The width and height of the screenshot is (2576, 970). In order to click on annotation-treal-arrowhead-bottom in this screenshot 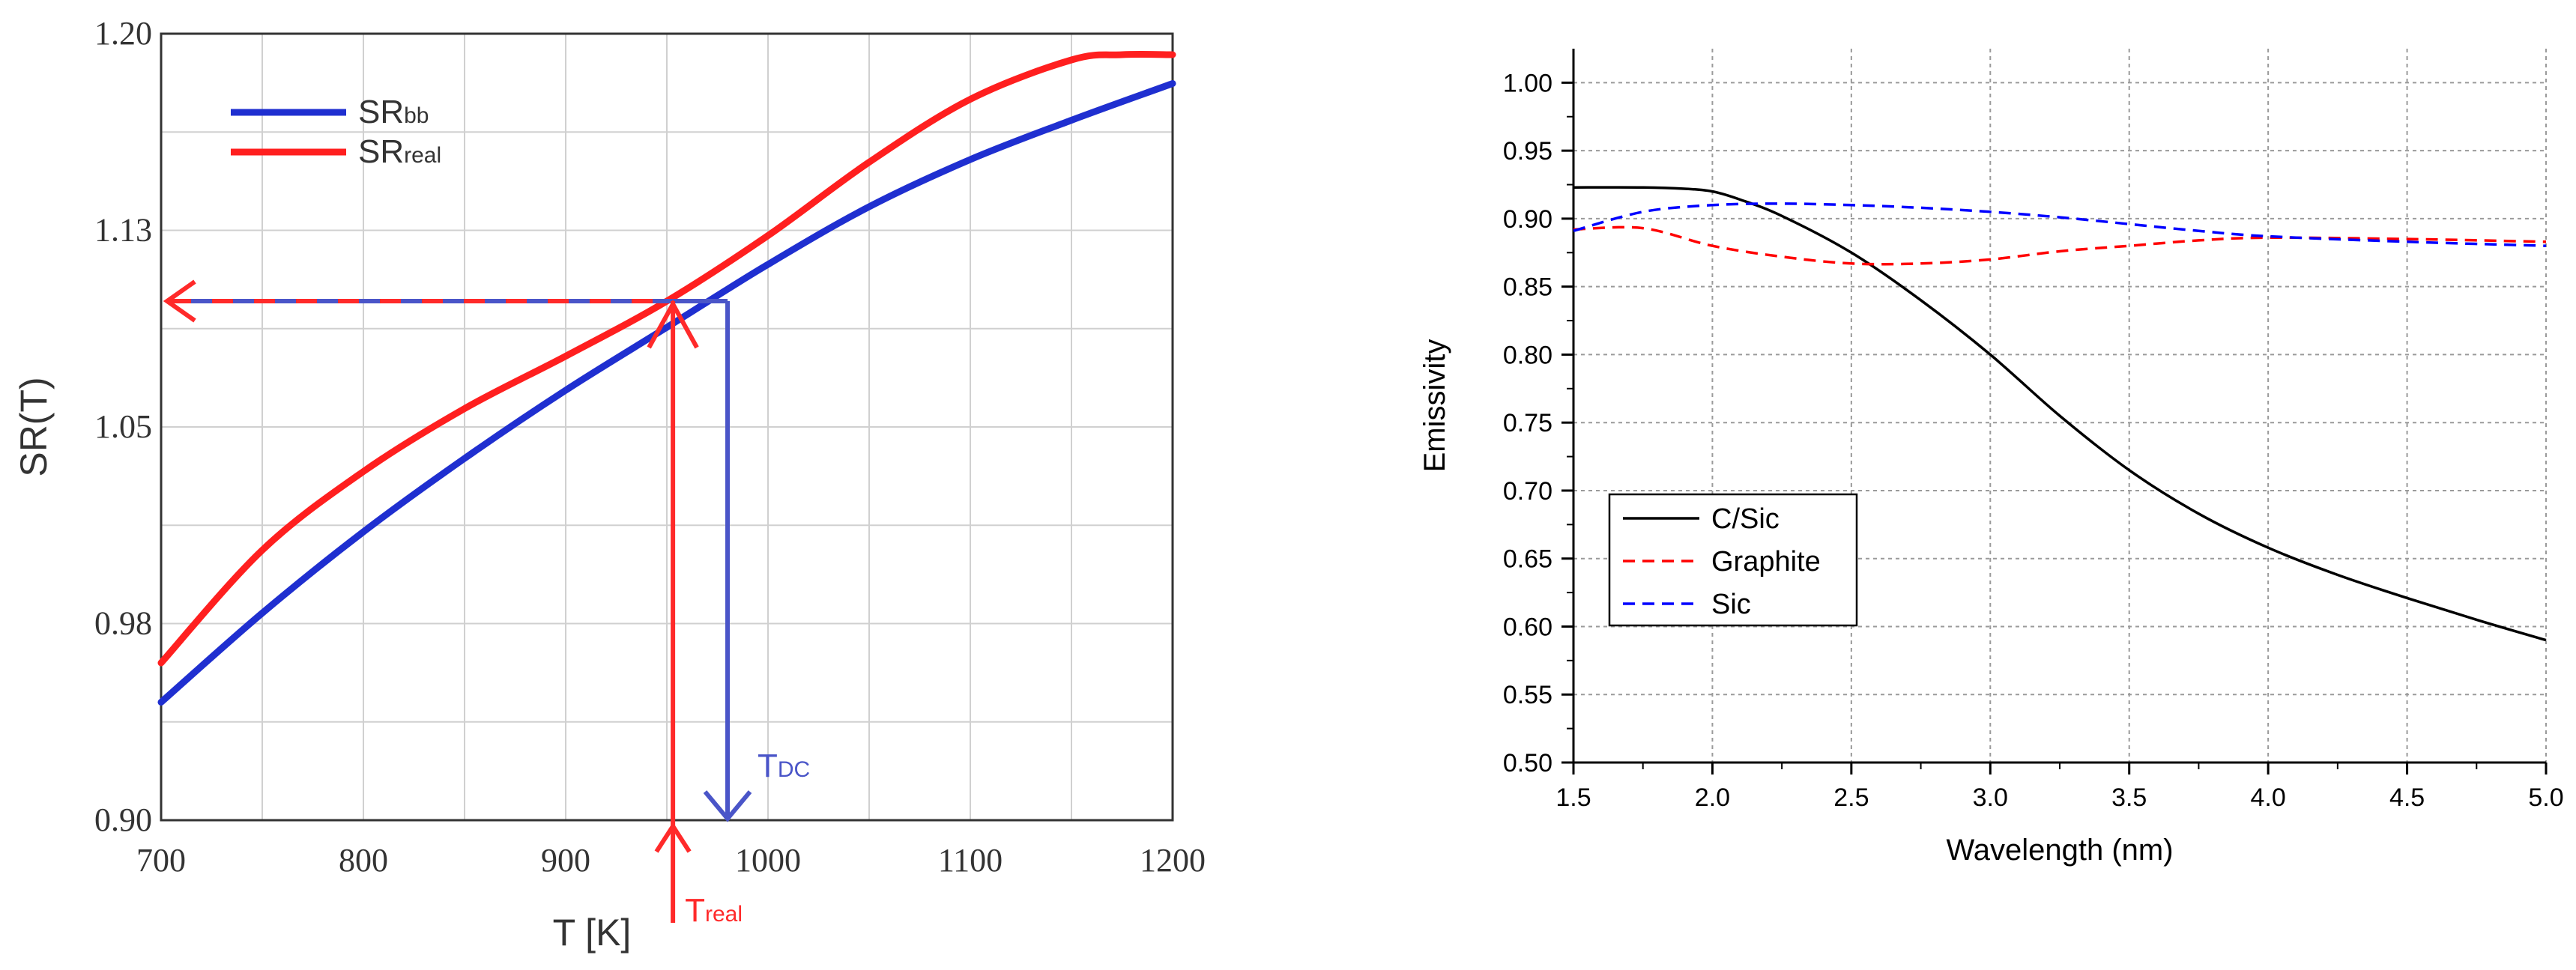, I will do `click(673, 837)`.